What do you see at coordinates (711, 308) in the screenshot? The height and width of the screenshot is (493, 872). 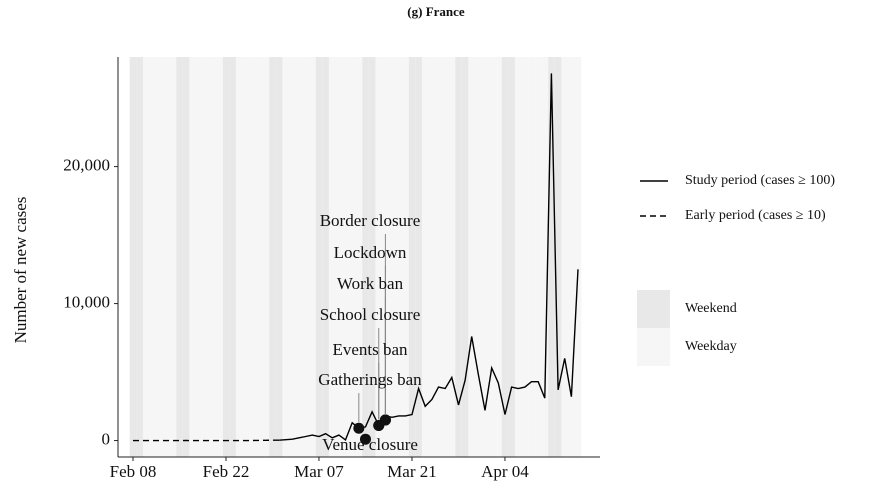 I see `legend-label: Weekend` at bounding box center [711, 308].